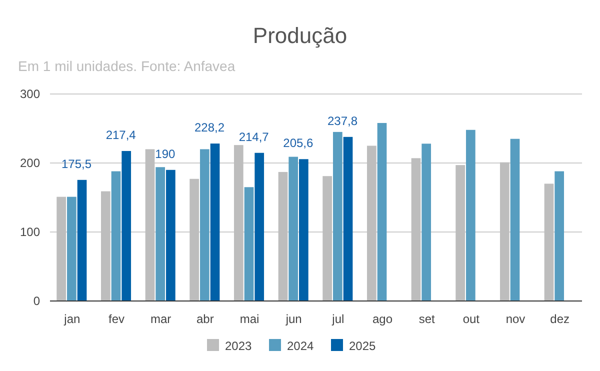  What do you see at coordinates (209, 127) in the screenshot?
I see `data-label: 228,2` at bounding box center [209, 127].